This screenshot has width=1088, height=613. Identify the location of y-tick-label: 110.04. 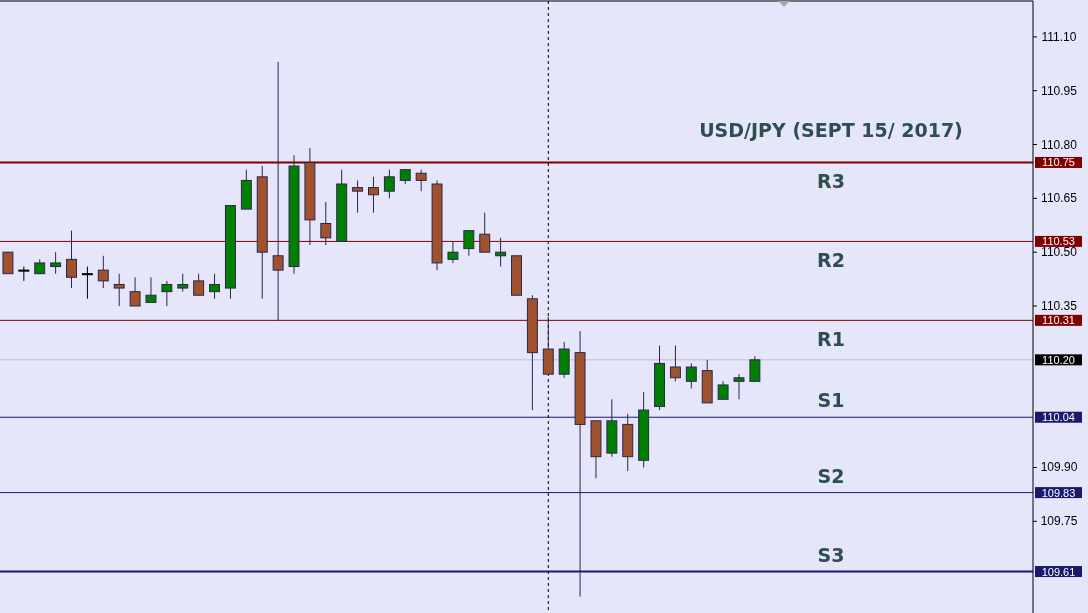
(1058, 417).